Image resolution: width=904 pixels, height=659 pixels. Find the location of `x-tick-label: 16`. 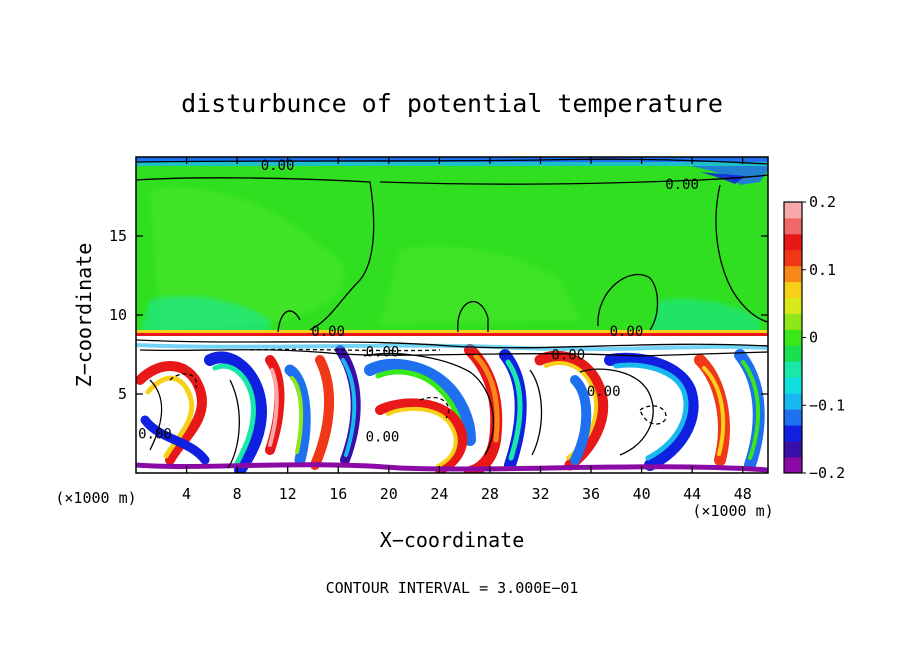

x-tick-label: 16 is located at coordinates (338, 494).